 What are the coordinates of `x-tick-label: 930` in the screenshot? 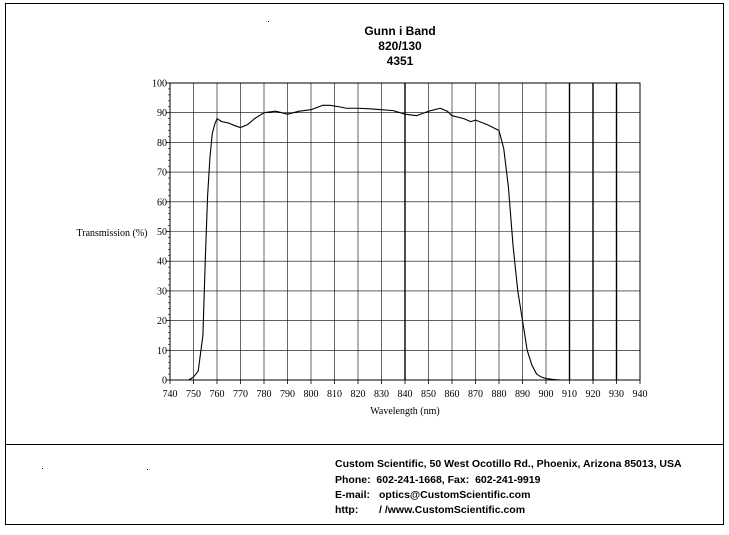 It's located at (616, 394).